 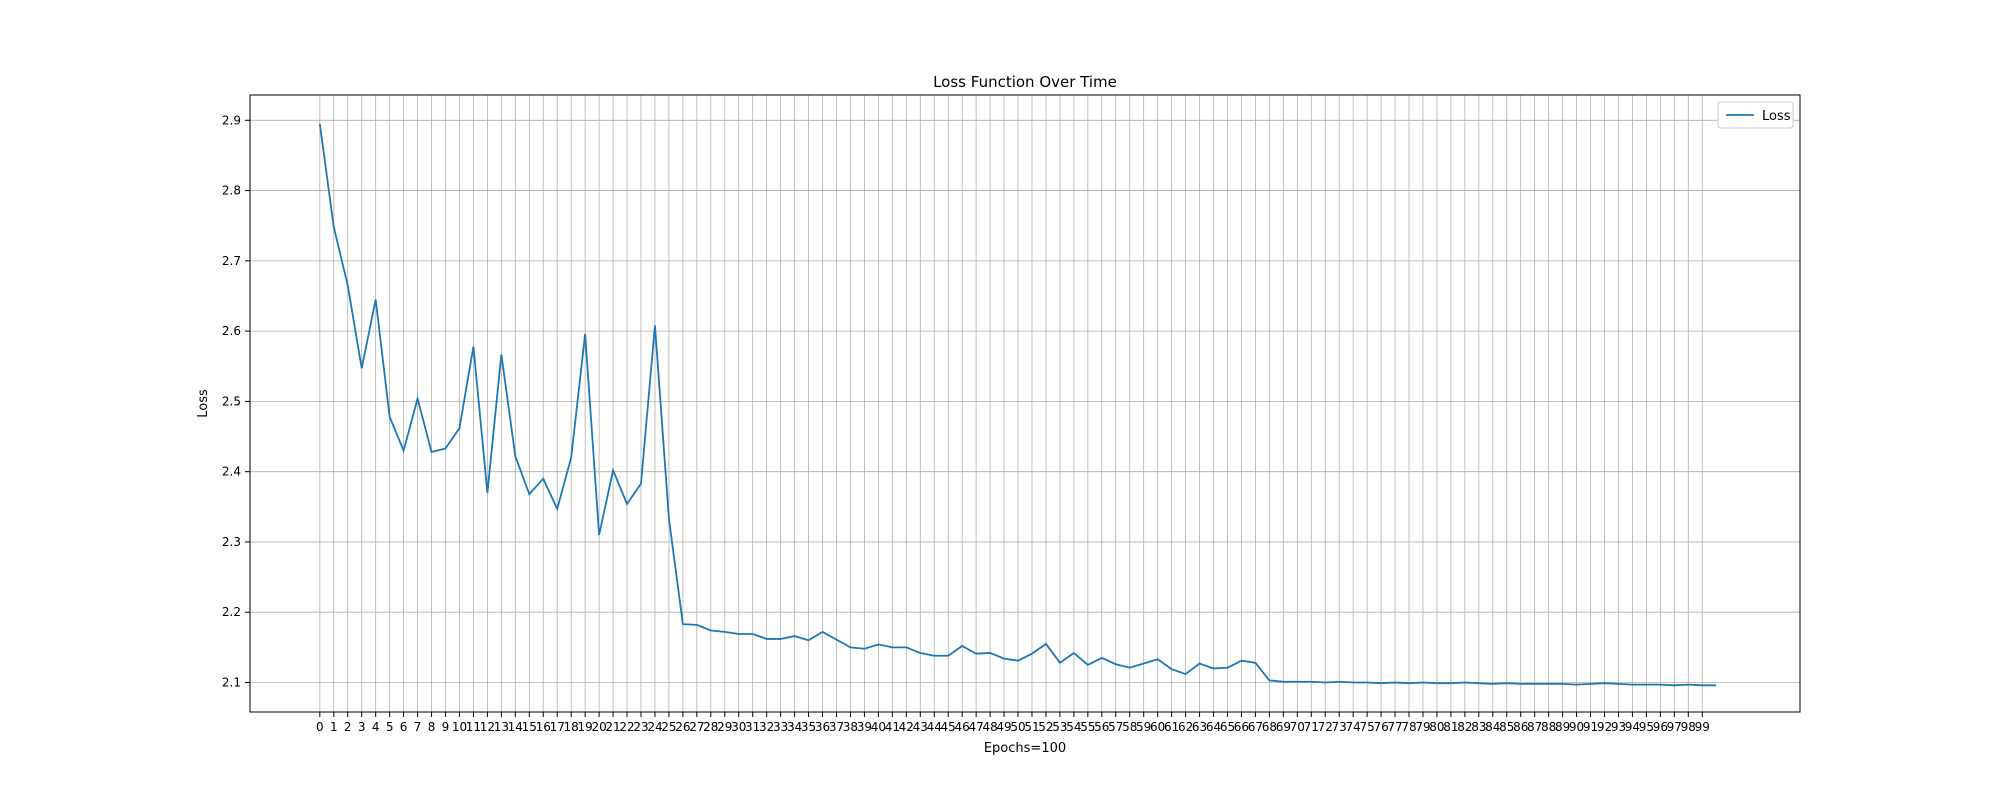 What do you see at coordinates (1576, 727) in the screenshot?
I see `x-tick-label: 90` at bounding box center [1576, 727].